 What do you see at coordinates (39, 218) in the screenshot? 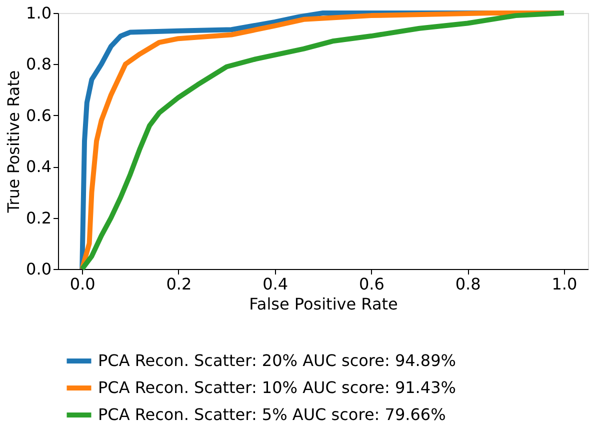
I see `y-tick-label: 0.2` at bounding box center [39, 218].